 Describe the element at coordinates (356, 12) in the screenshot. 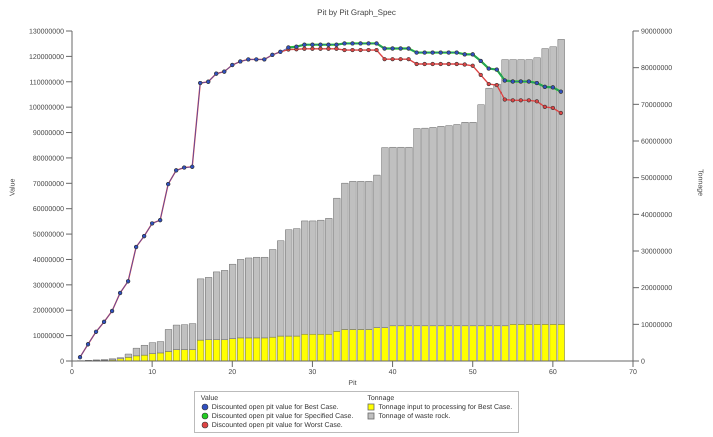

I see `chart-title: Pit by Pit Graph_Spec` at that location.